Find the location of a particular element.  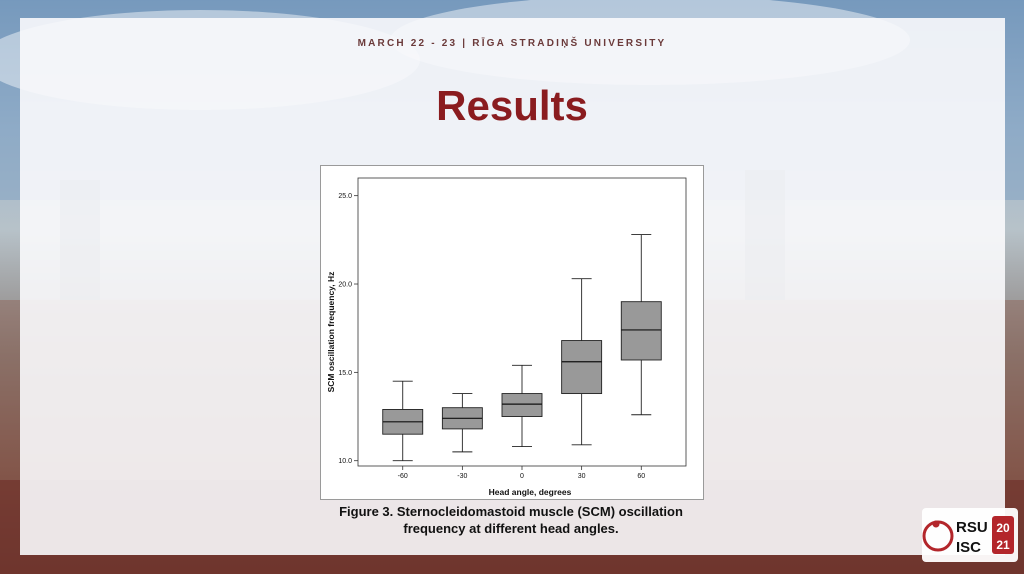

x-tick-label: 30 is located at coordinates (582, 476).